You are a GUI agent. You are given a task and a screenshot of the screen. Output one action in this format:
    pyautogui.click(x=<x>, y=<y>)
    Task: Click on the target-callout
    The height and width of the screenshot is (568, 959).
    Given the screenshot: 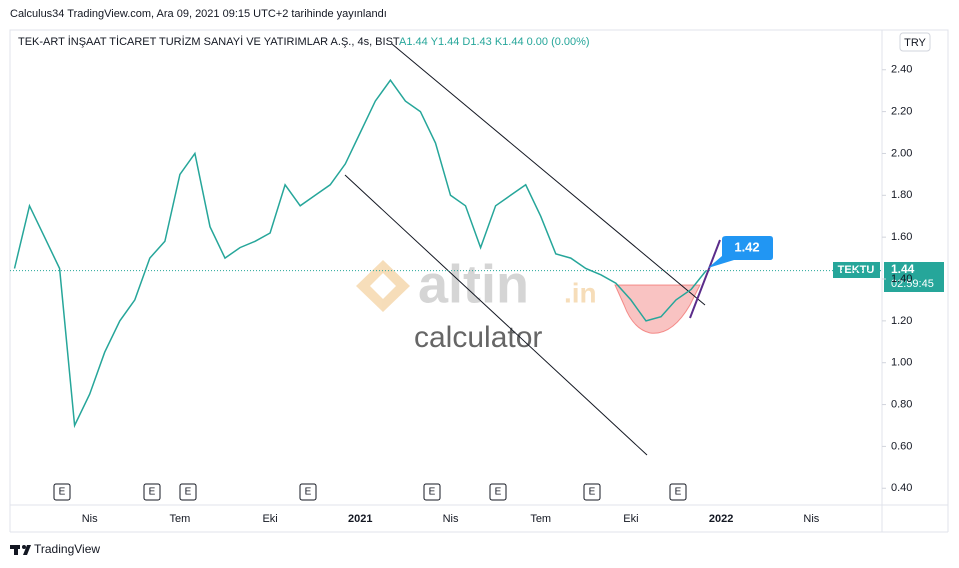 What is the action you would take?
    pyautogui.click(x=740, y=252)
    